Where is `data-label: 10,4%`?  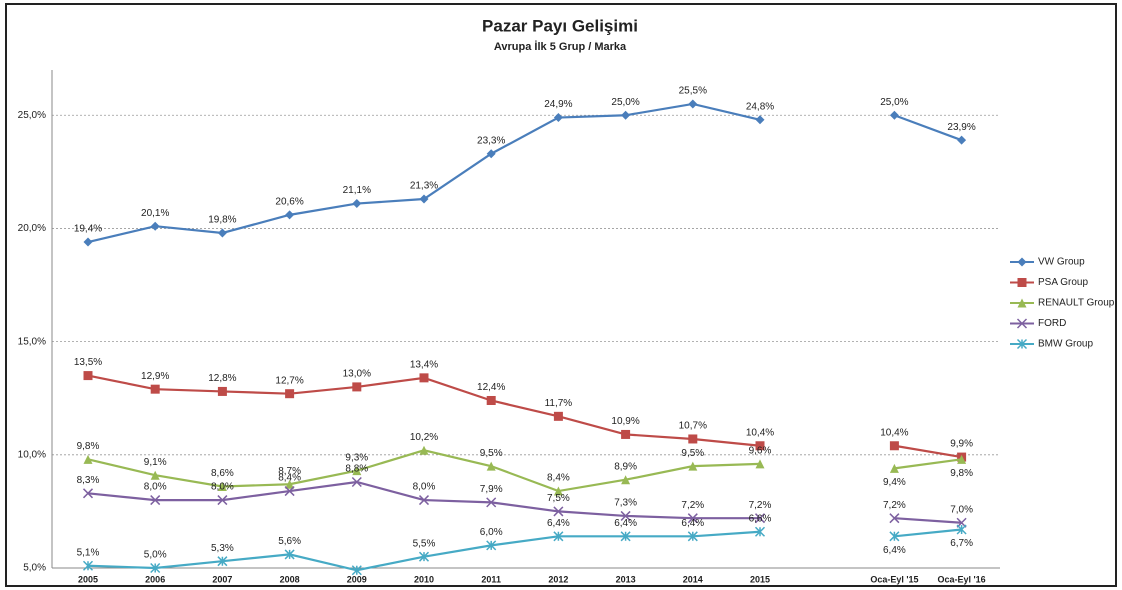 data-label: 10,4% is located at coordinates (760, 432).